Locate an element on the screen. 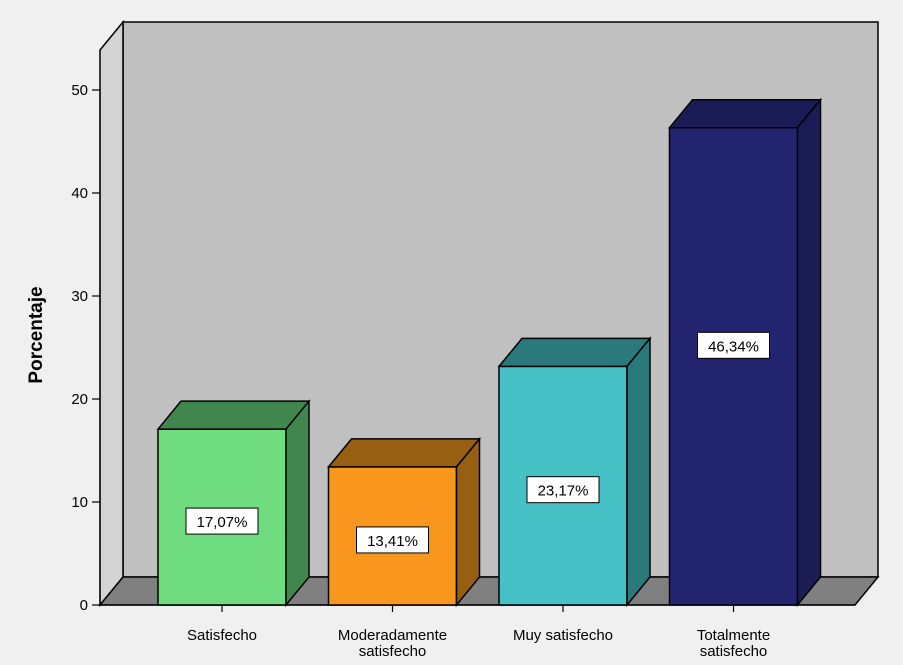 The height and width of the screenshot is (665, 903). data-label: 46,34% is located at coordinates (733, 346).